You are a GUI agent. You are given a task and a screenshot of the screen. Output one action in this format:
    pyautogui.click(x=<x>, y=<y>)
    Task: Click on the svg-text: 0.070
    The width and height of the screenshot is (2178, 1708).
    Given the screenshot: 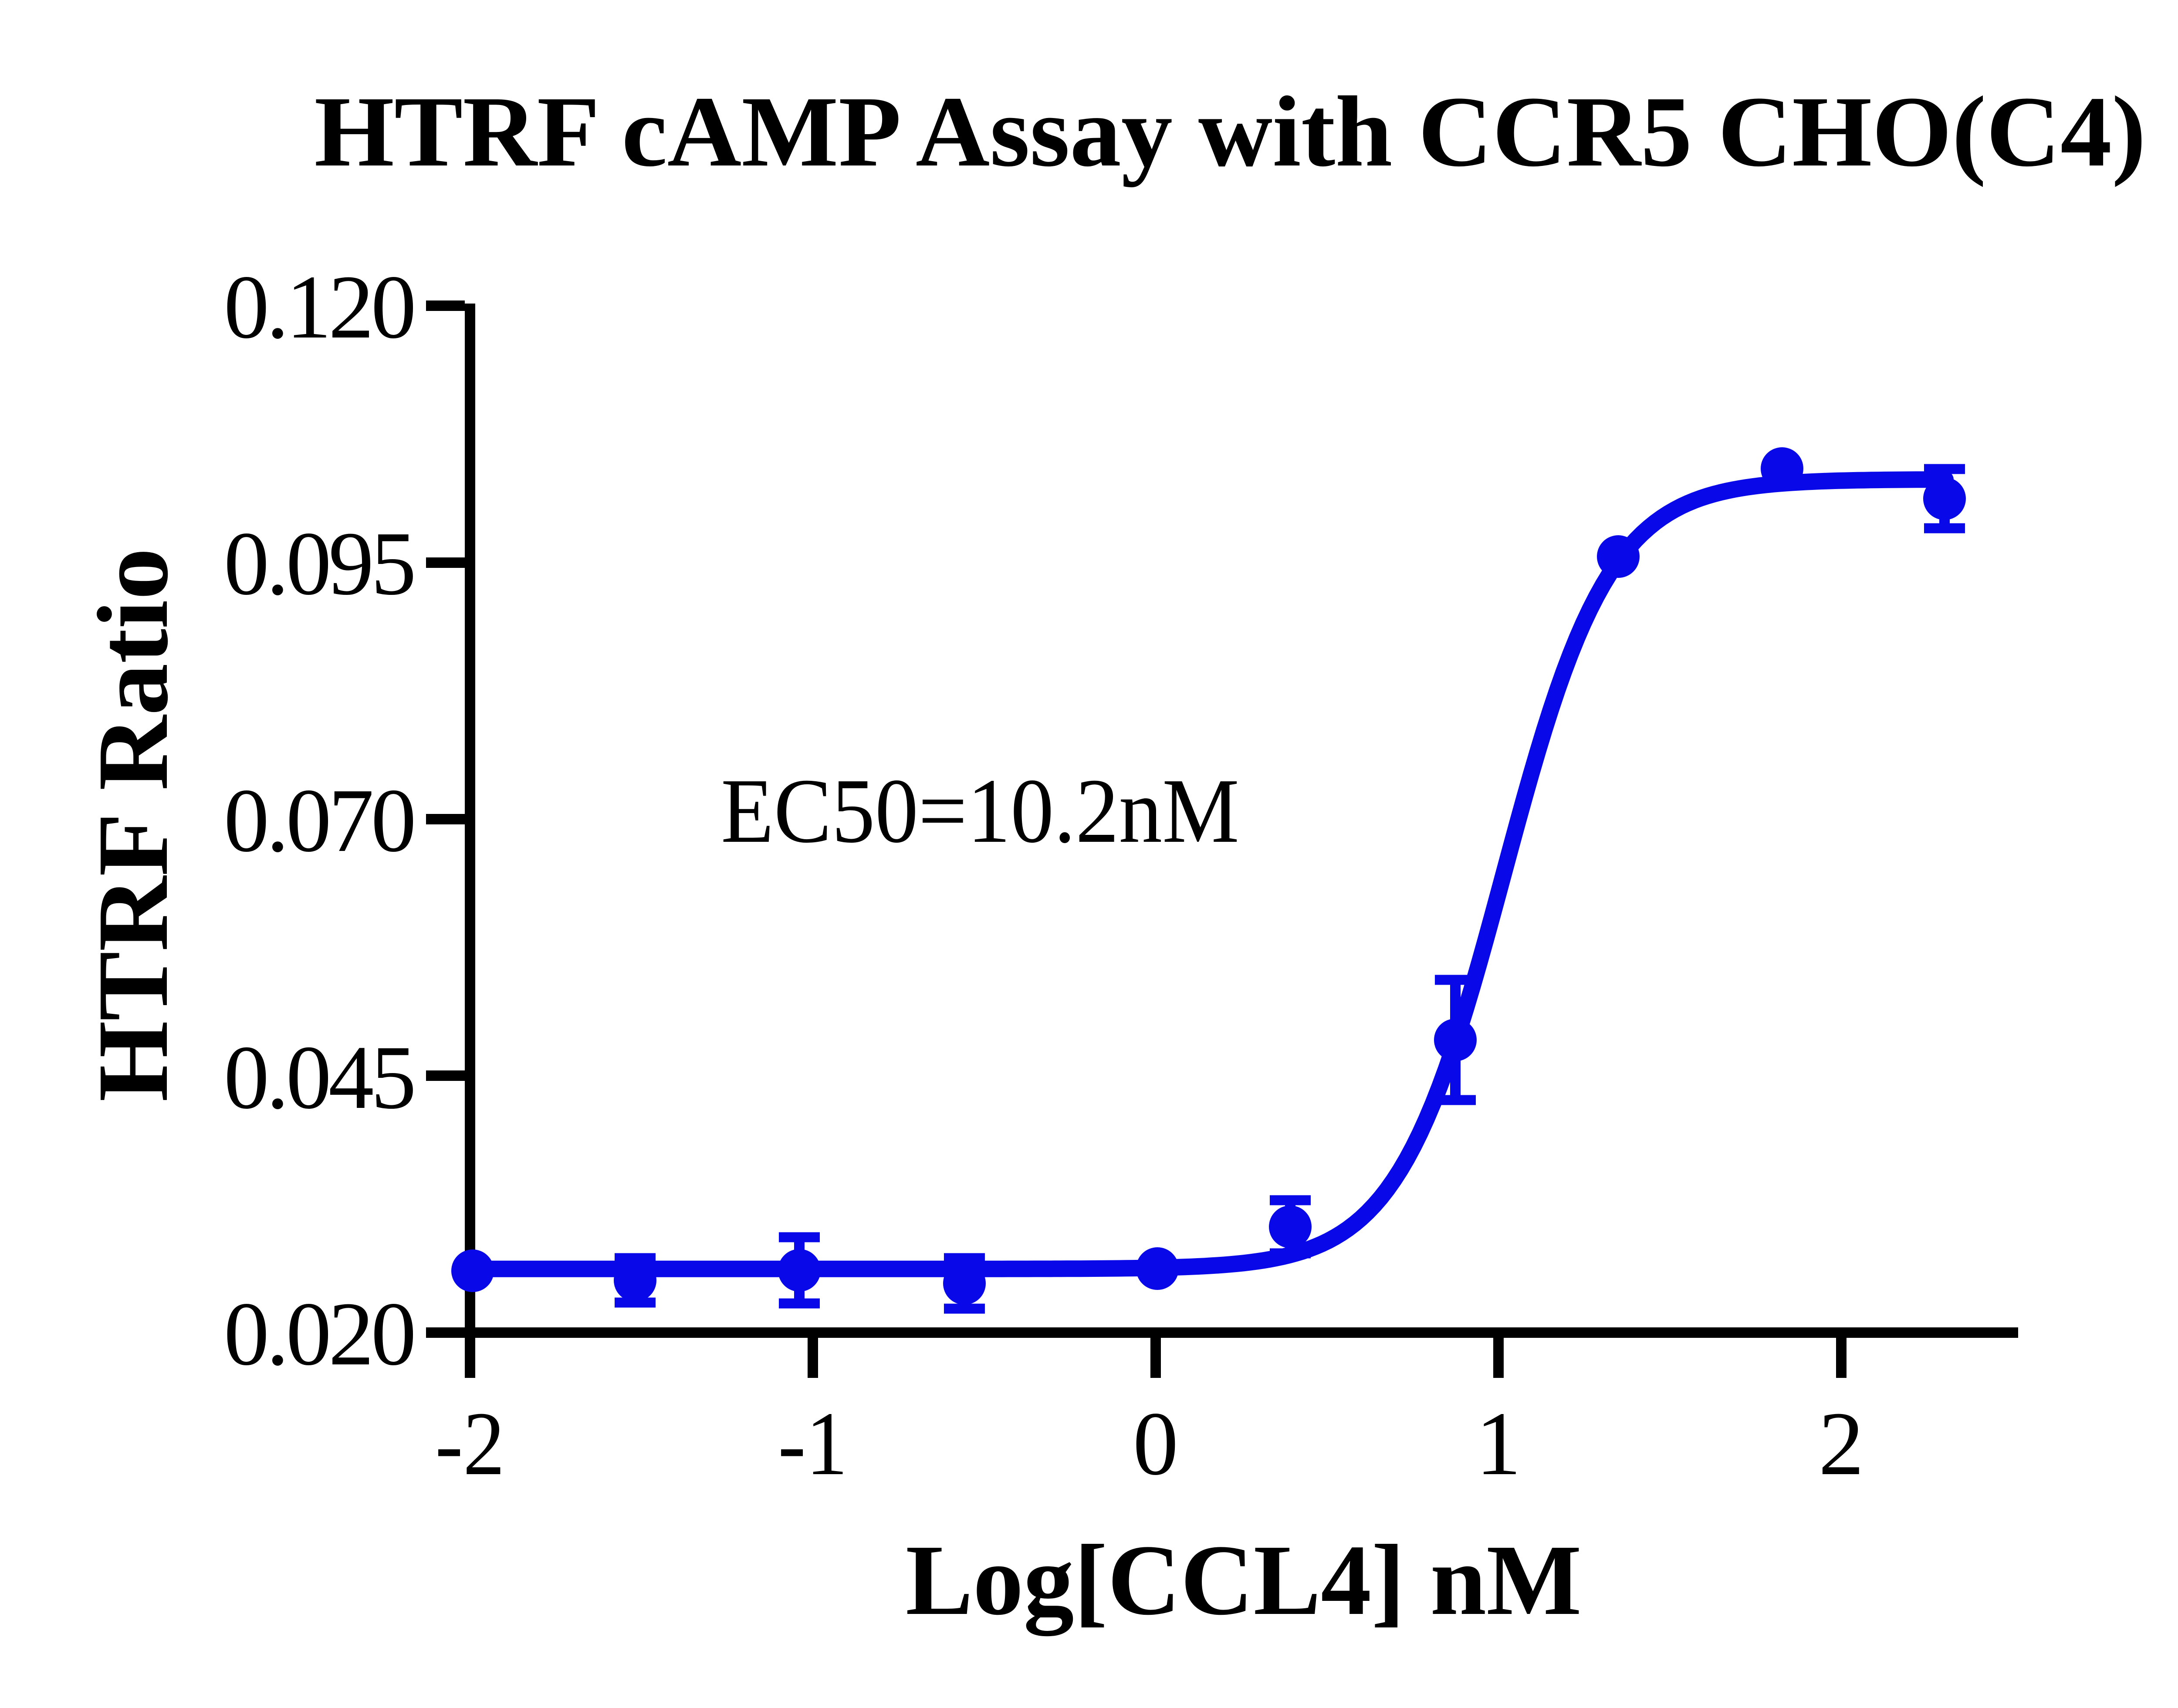 What is the action you would take?
    pyautogui.click(x=318, y=820)
    